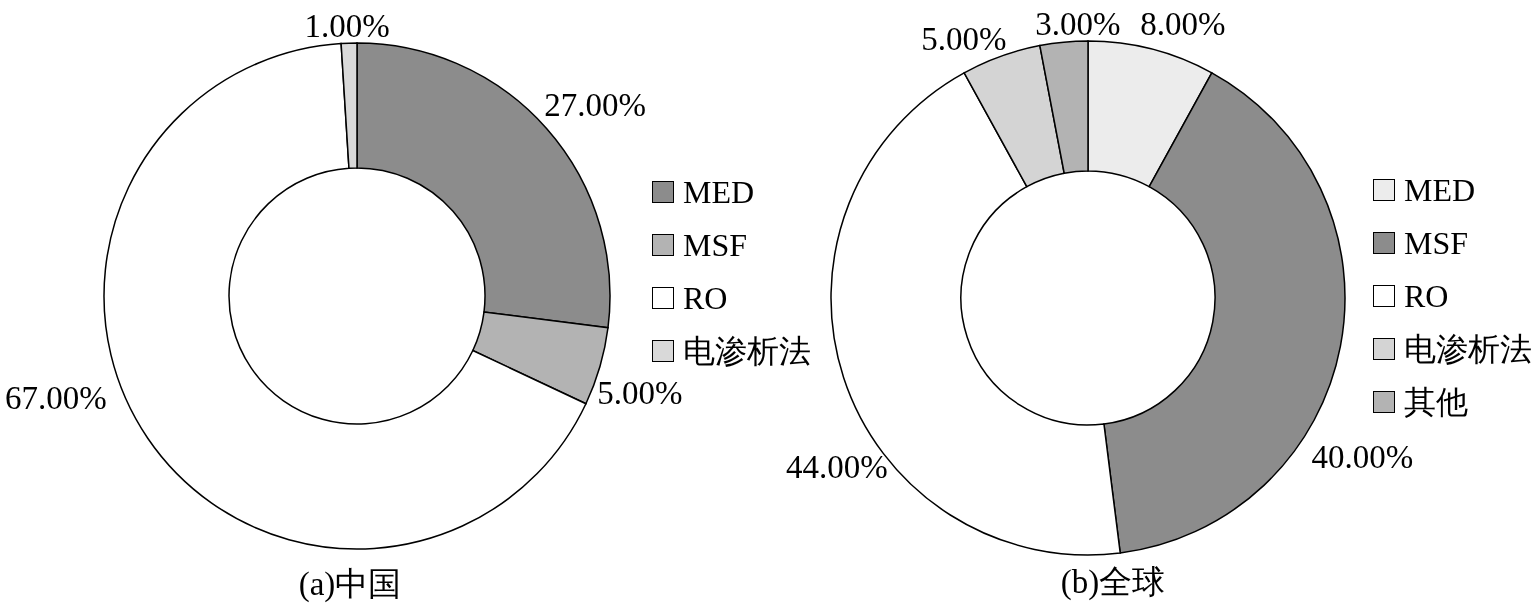  Describe the element at coordinates (55, 397) in the screenshot. I see `data-label: 67.00%` at that location.